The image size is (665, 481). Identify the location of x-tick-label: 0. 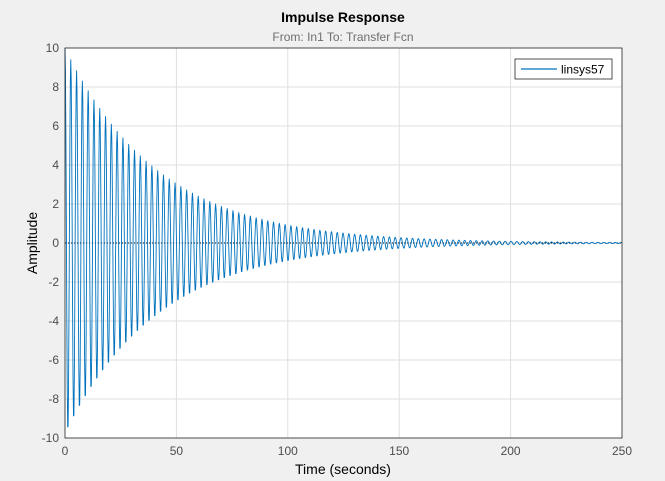
(65, 451).